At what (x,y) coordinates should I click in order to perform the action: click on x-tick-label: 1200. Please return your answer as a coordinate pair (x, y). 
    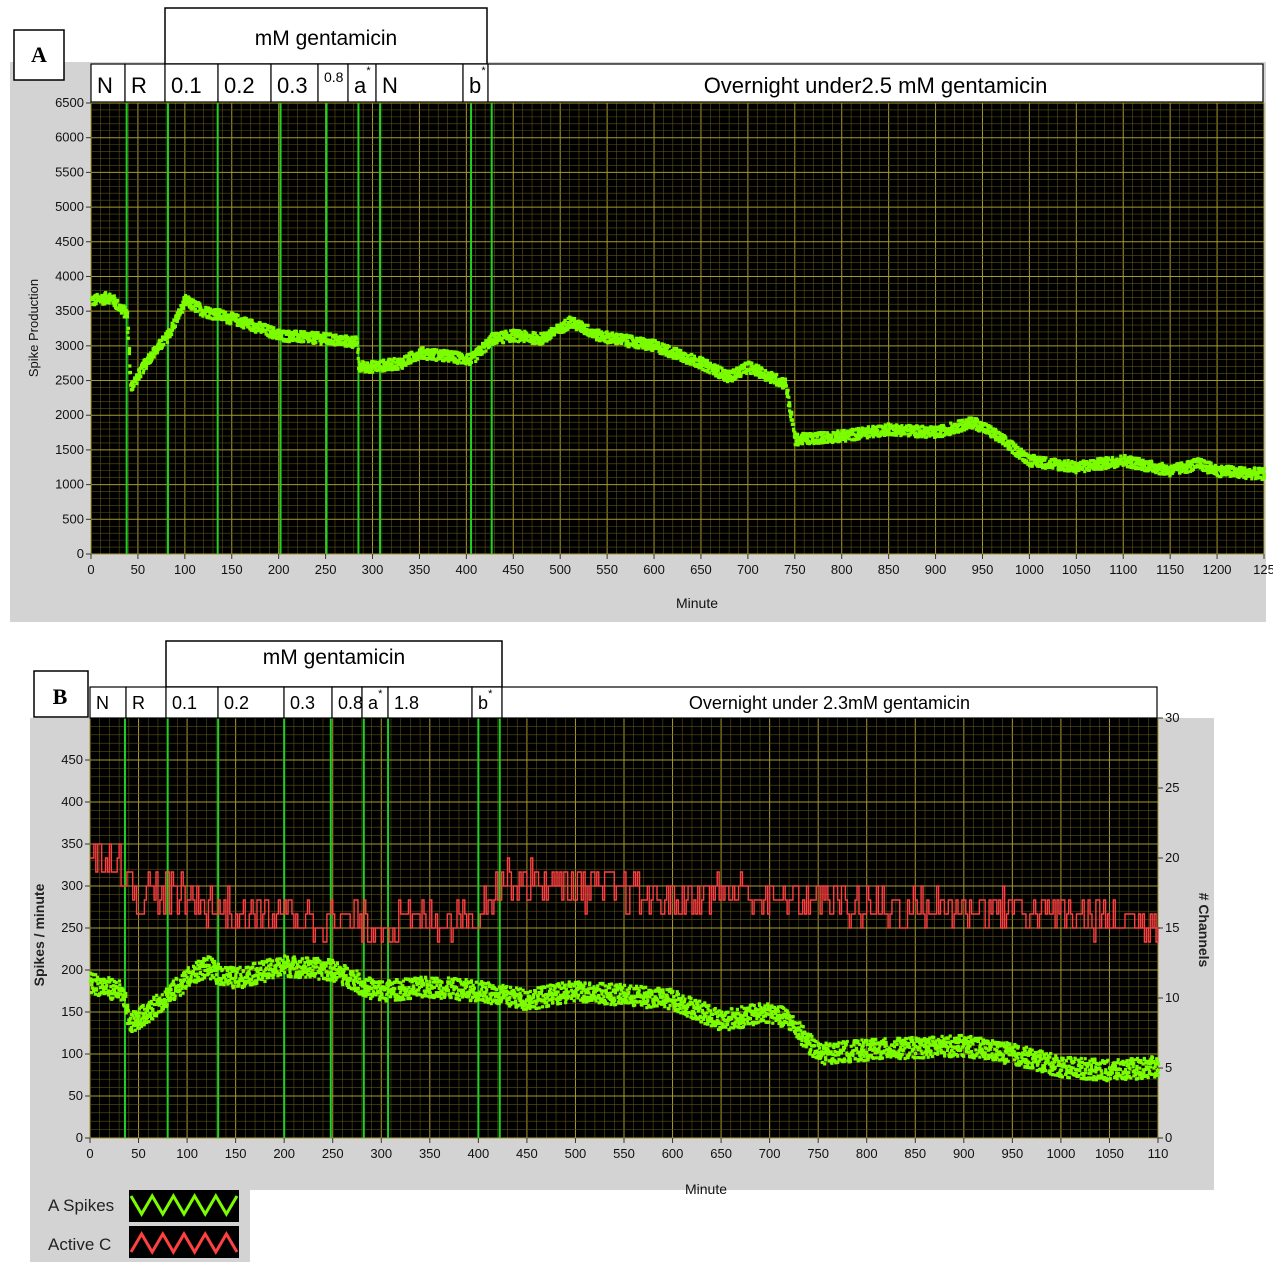
    Looking at the image, I should click on (1217, 569).